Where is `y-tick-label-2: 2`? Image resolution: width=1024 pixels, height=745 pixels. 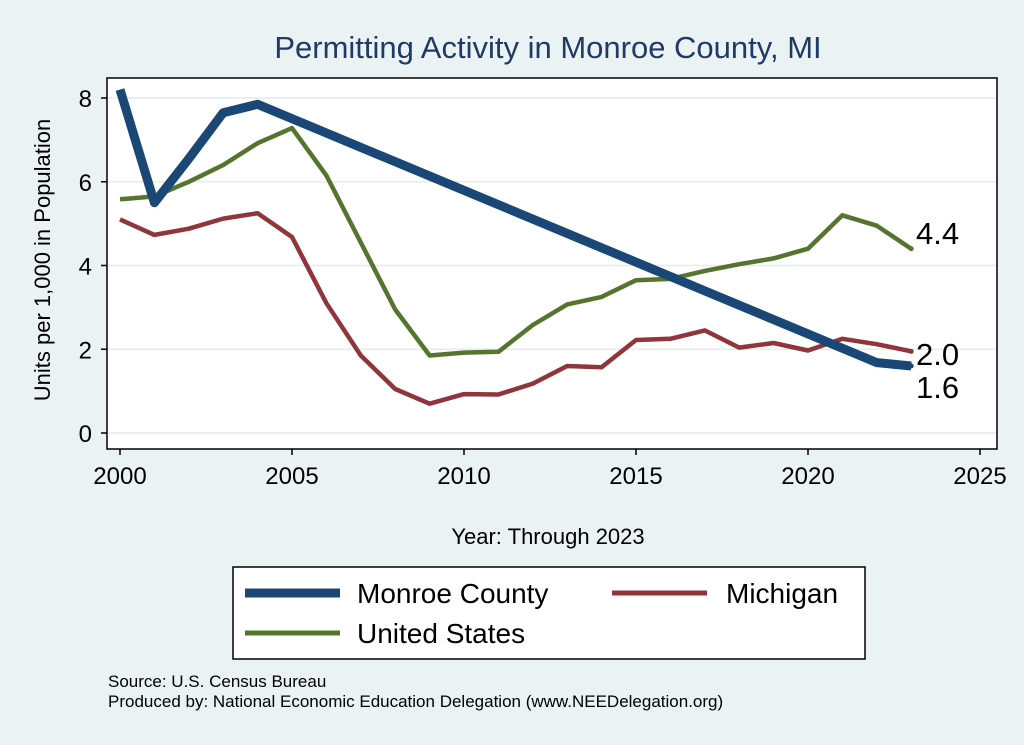
y-tick-label-2: 2 is located at coordinates (85, 350).